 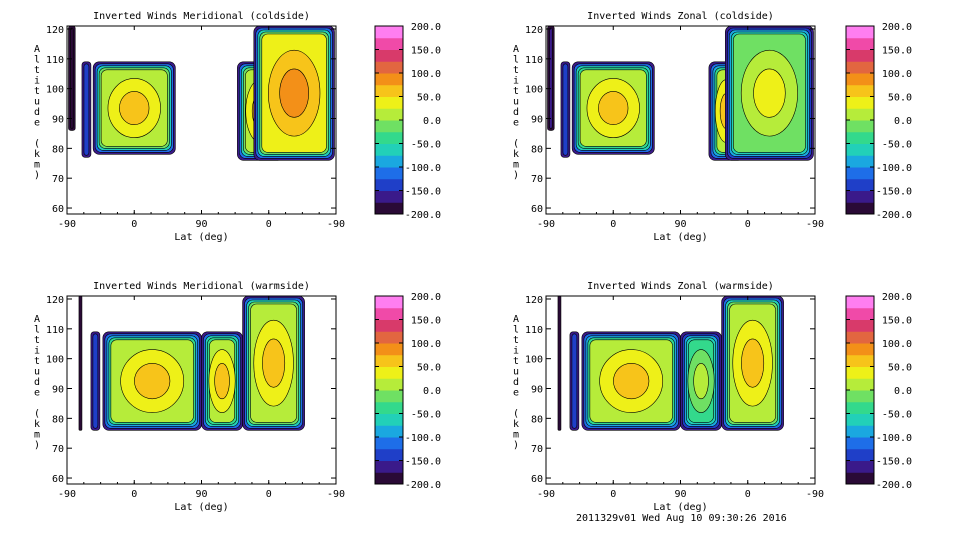 What do you see at coordinates (680, 16) in the screenshot?
I see `chart-title: Inverted Winds Zonal (coldside)` at bounding box center [680, 16].